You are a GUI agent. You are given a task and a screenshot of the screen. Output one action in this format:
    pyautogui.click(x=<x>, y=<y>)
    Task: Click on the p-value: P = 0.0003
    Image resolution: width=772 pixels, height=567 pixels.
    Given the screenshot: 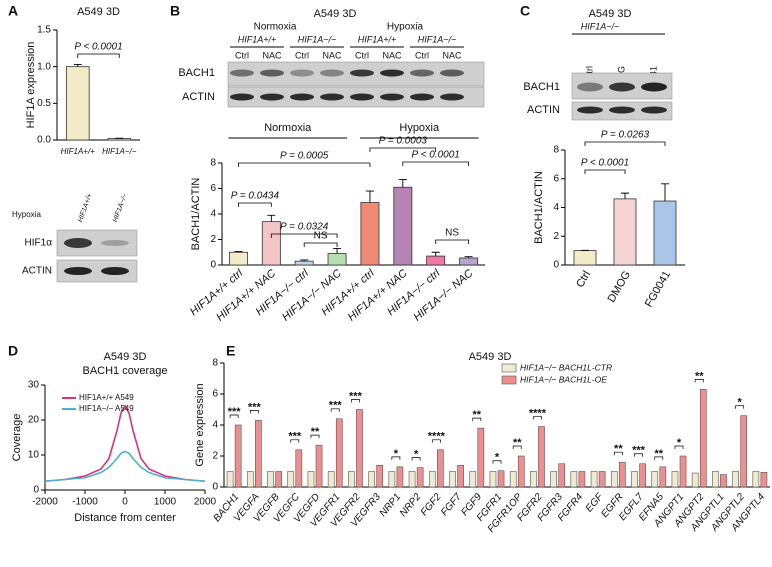 What is the action you would take?
    pyautogui.click(x=403, y=141)
    